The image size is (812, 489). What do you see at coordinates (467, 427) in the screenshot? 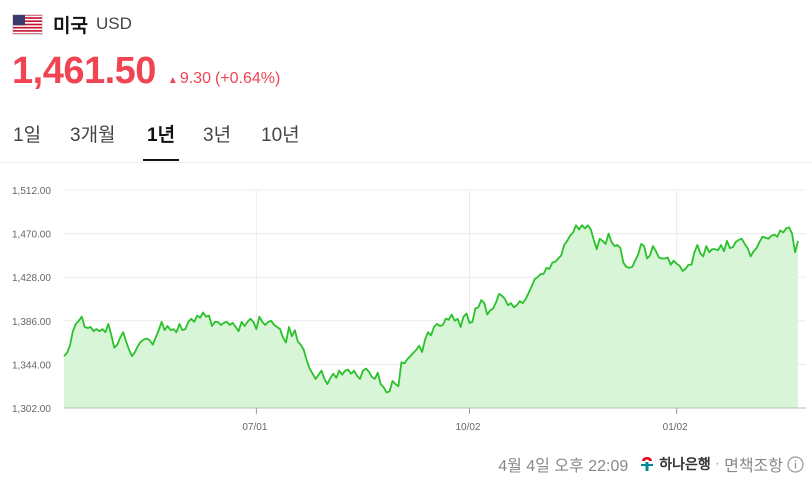
I see `x-tick-label: 10/02` at bounding box center [467, 427].